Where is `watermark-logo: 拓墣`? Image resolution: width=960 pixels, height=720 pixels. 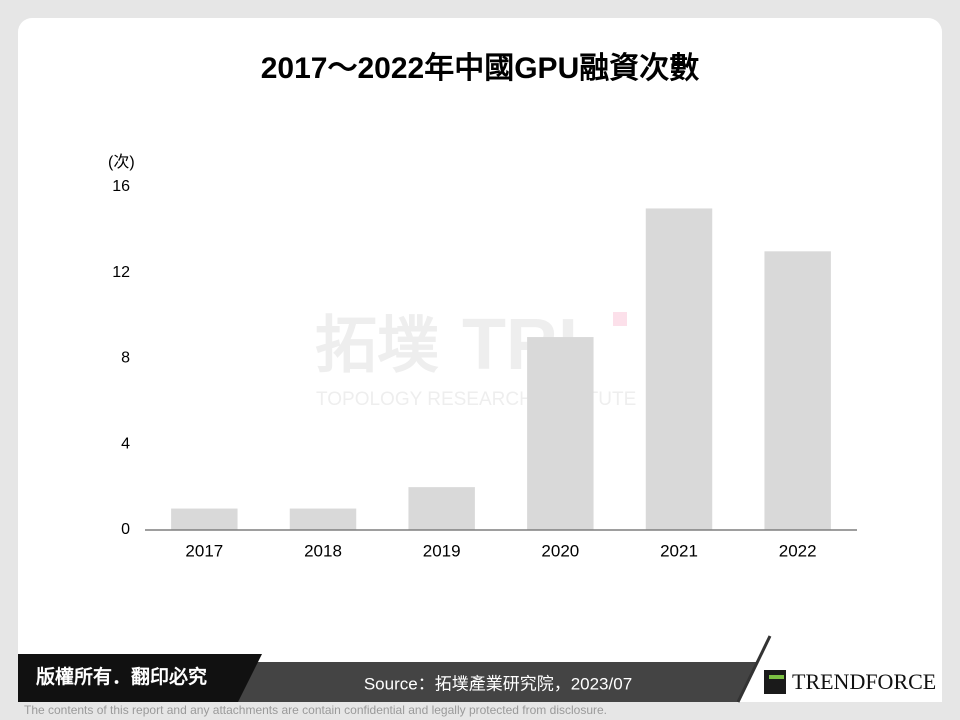 watermark-logo: 拓墣 is located at coordinates (377, 345).